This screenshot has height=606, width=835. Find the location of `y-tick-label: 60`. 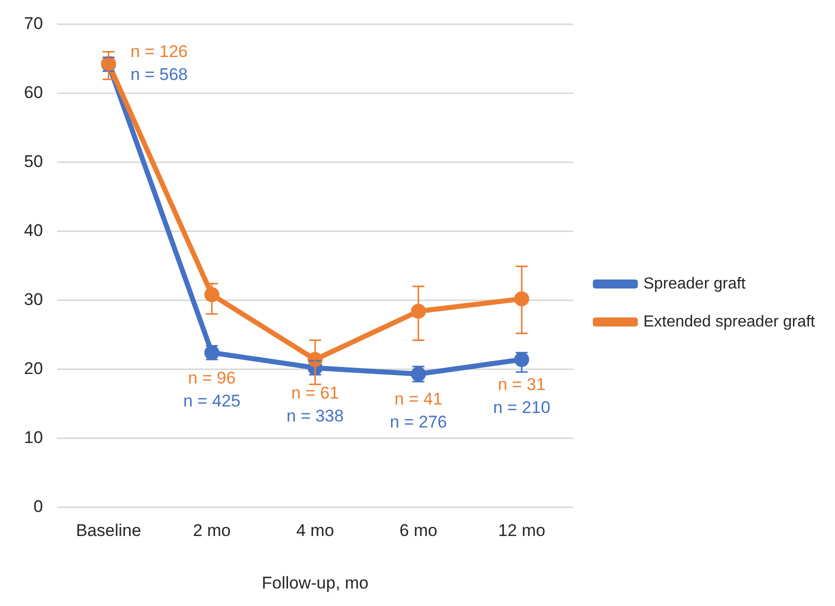

y-tick-label: 60 is located at coordinates (33, 92).